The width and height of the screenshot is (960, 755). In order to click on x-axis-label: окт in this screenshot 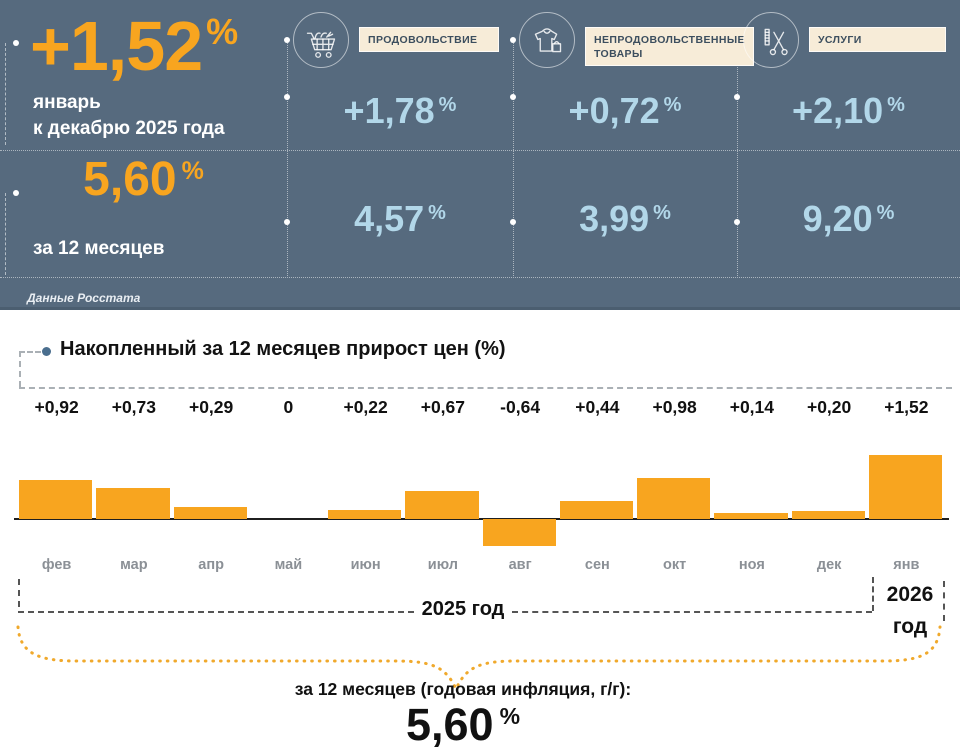, I will do `click(675, 565)`.